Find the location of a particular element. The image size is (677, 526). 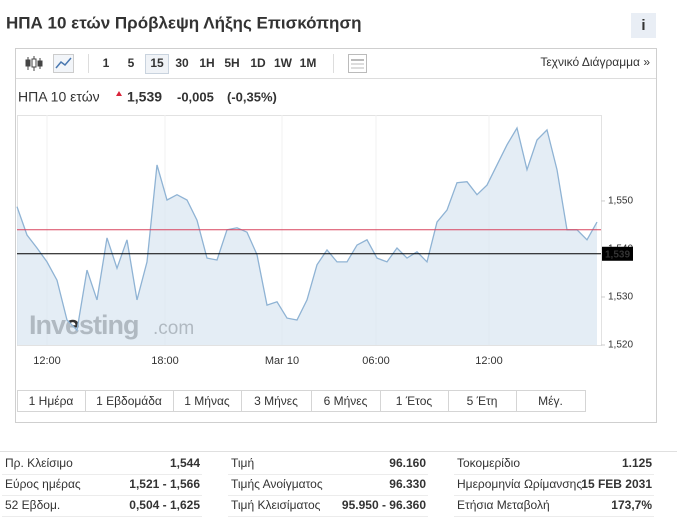

x-tick-label: 06:00 is located at coordinates (376, 361).